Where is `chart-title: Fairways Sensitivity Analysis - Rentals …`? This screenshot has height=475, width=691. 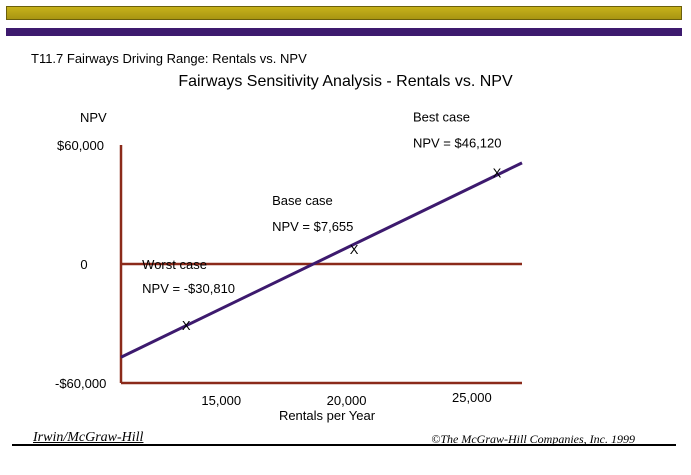 chart-title: Fairways Sensitivity Analysis - Rentals … is located at coordinates (345, 81).